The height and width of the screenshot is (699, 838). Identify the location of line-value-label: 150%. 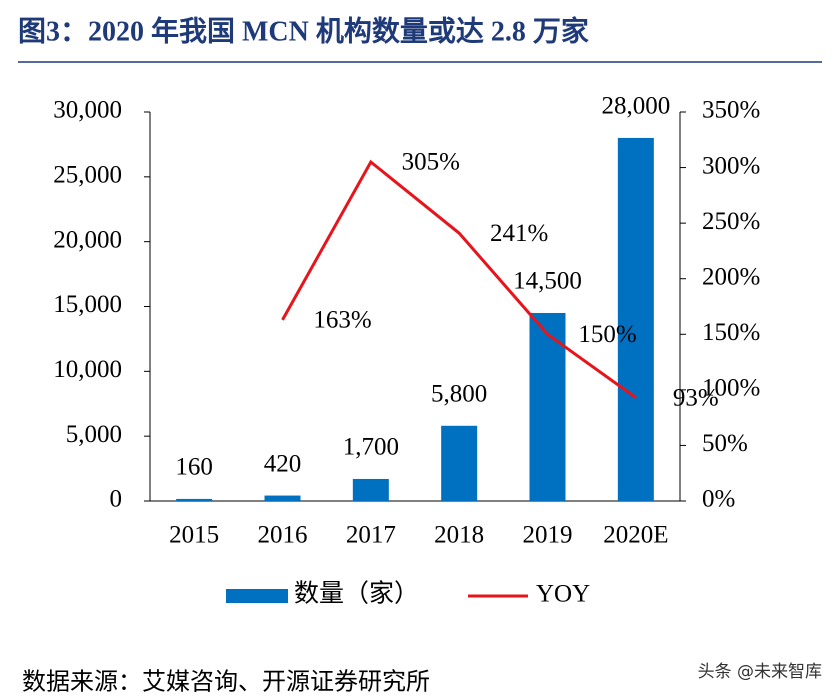
(607, 334).